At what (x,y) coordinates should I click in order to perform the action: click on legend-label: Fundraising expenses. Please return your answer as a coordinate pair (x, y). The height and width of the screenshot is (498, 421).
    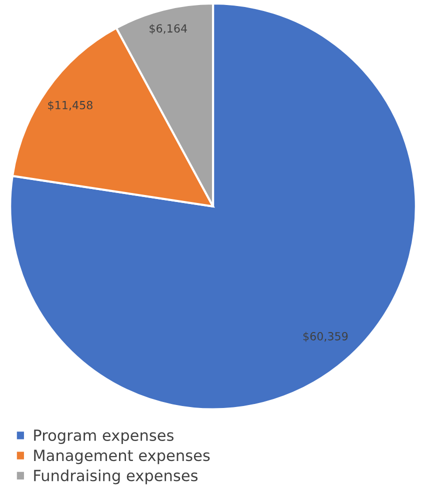
    Looking at the image, I should click on (116, 476).